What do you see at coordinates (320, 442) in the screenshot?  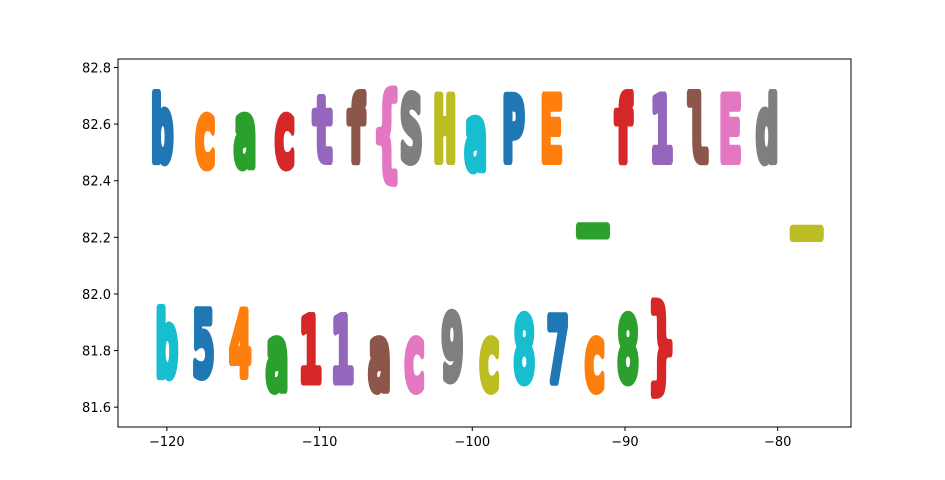 I see `x-tick-label: −110` at bounding box center [320, 442].